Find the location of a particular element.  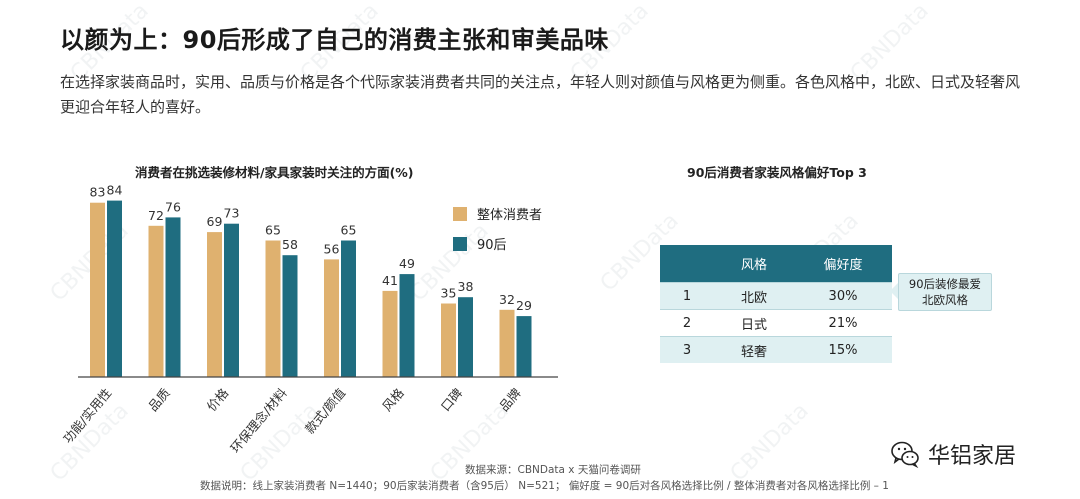

legend-label: 整体消费者 is located at coordinates (510, 215).